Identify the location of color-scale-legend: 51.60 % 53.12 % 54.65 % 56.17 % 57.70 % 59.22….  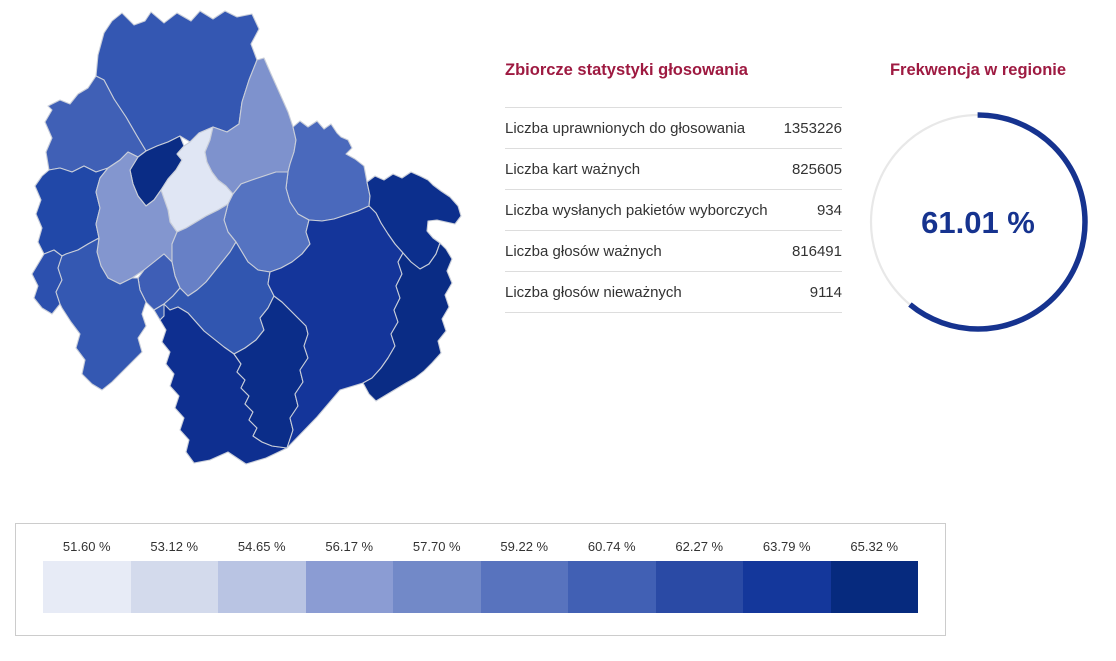
(480, 579).